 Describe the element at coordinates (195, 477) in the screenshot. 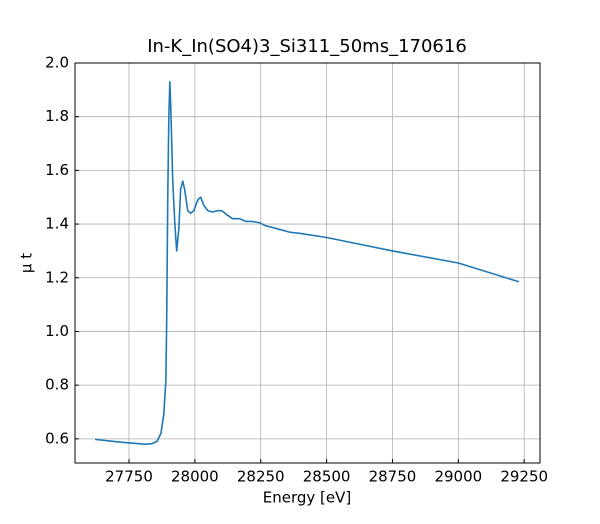

I see `x-tick-label: 28000` at that location.